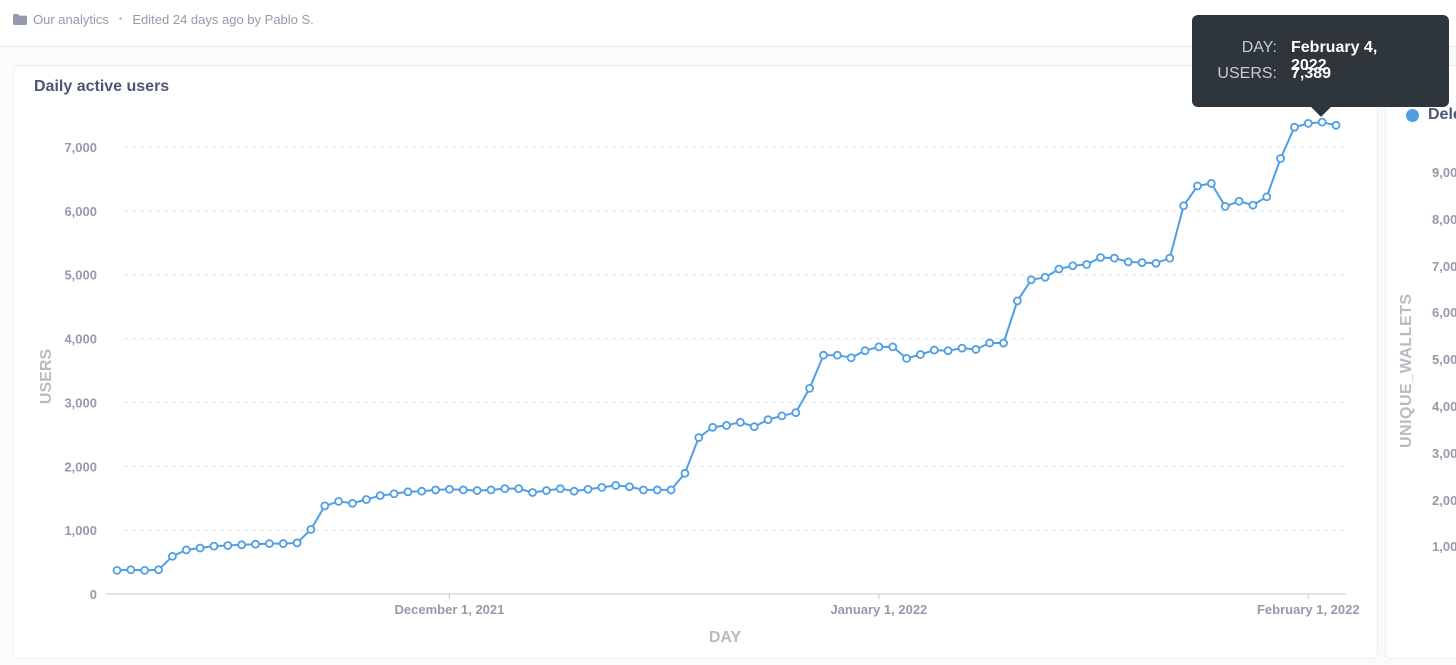 This screenshot has height=665, width=1456. What do you see at coordinates (1444, 406) in the screenshot?
I see `side-y-tick: 4,00` at bounding box center [1444, 406].